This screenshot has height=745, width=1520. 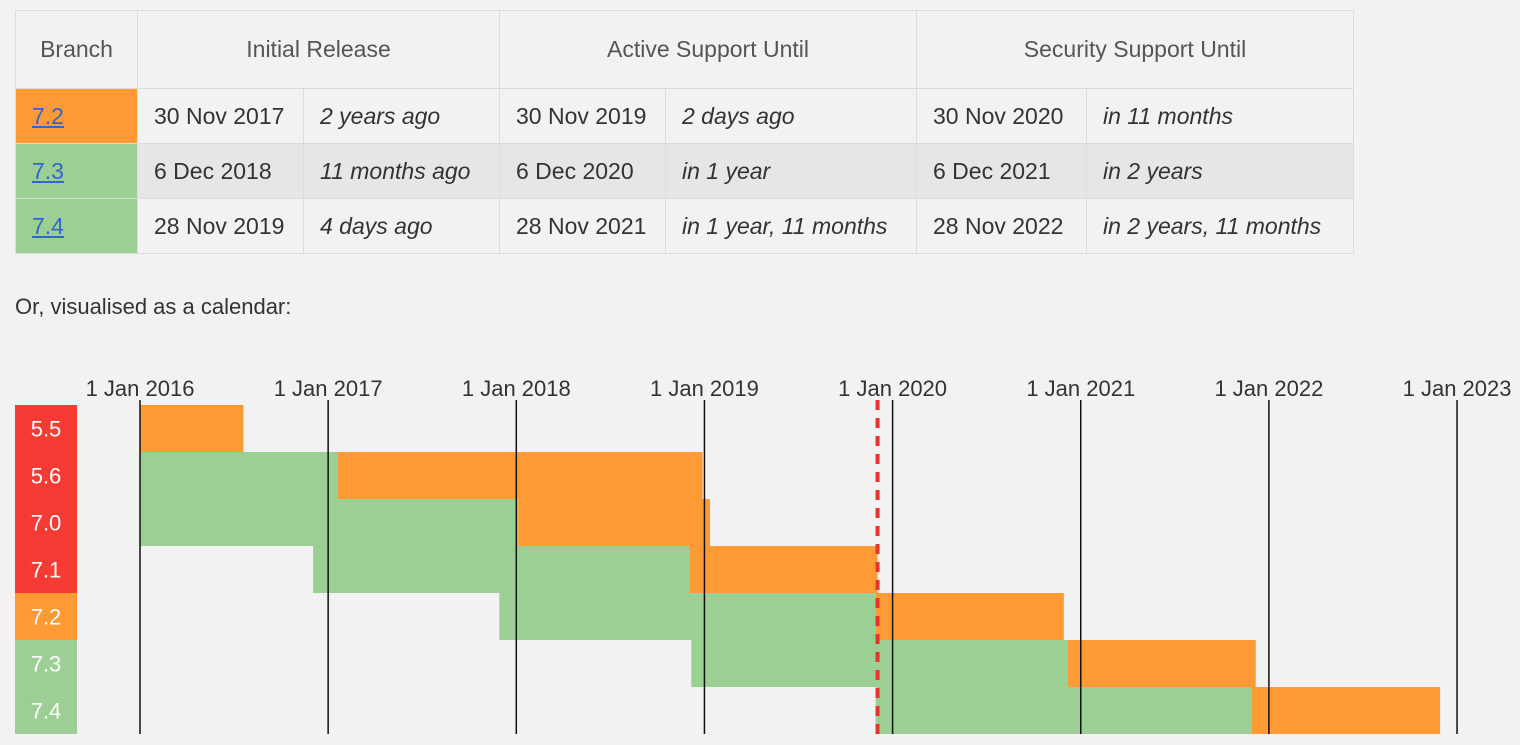 What do you see at coordinates (582, 116) in the screenshot?
I see `date-cell: 30 Nov 2019` at bounding box center [582, 116].